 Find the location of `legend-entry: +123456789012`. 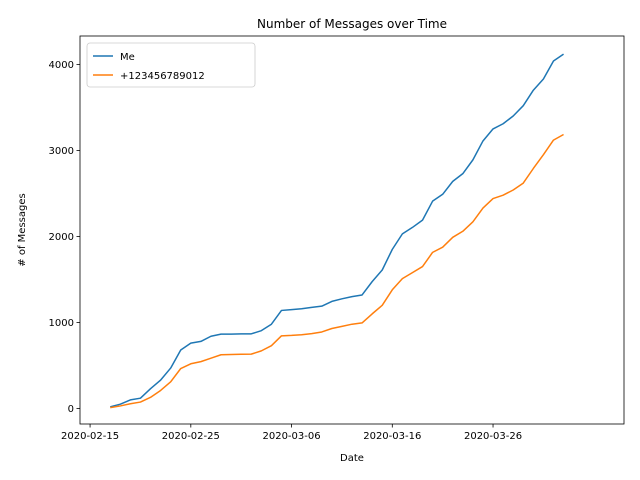

legend-entry: +123456789012 is located at coordinates (162, 76).